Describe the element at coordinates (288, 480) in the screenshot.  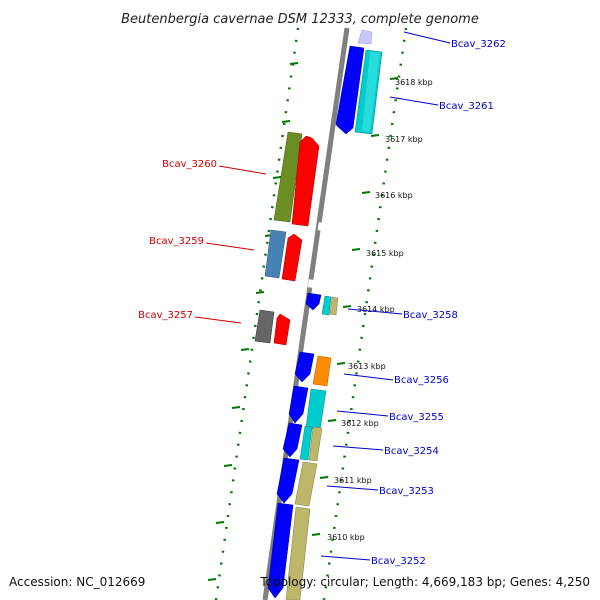
I see `gene-bcav-3253-blue` at that location.